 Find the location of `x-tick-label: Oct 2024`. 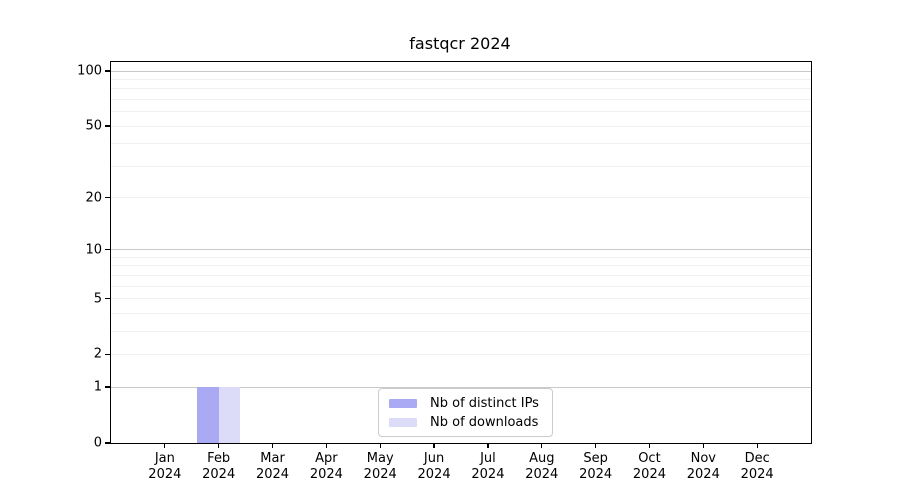

x-tick-label: Oct 2024 is located at coordinates (649, 467).